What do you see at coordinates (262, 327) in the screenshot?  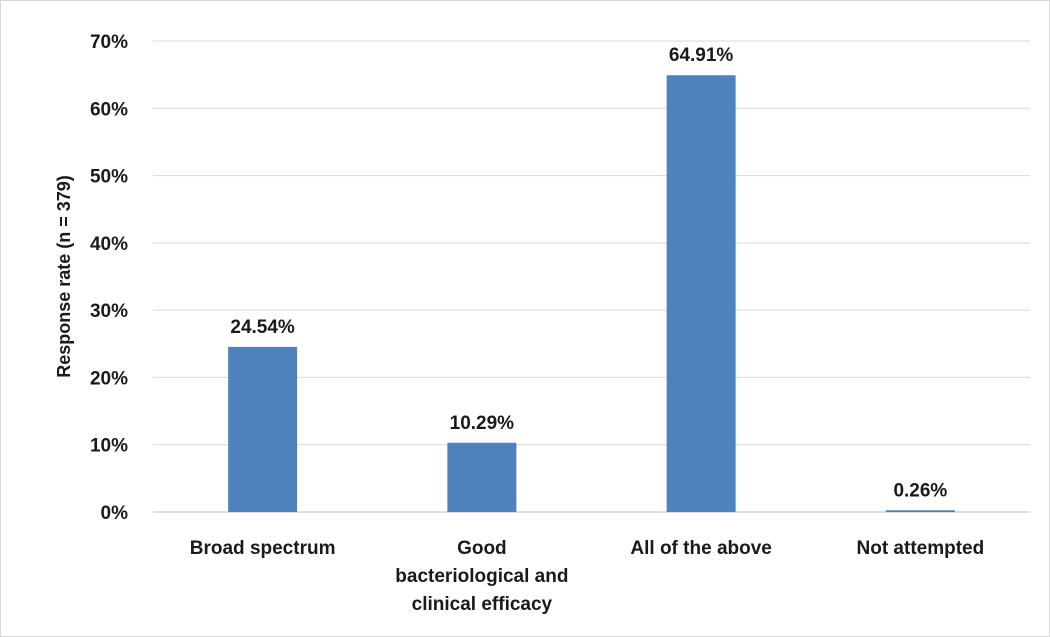 I see `data-label: 24.54%` at bounding box center [262, 327].